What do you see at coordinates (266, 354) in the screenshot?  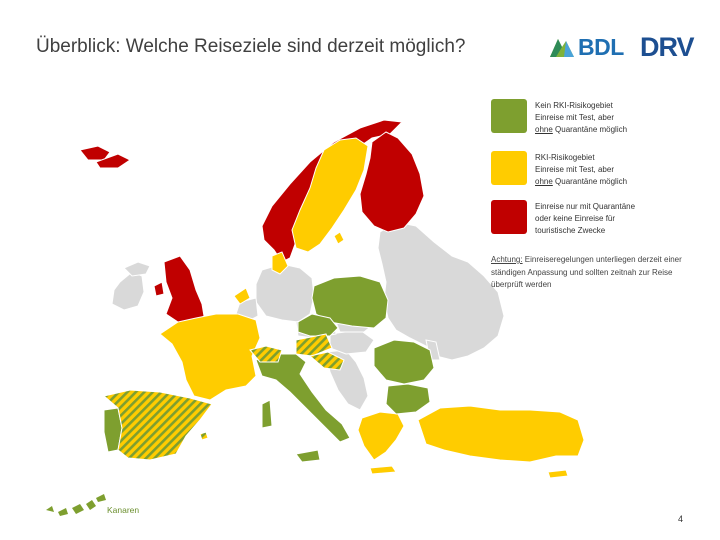 I see `switzerland` at bounding box center [266, 354].